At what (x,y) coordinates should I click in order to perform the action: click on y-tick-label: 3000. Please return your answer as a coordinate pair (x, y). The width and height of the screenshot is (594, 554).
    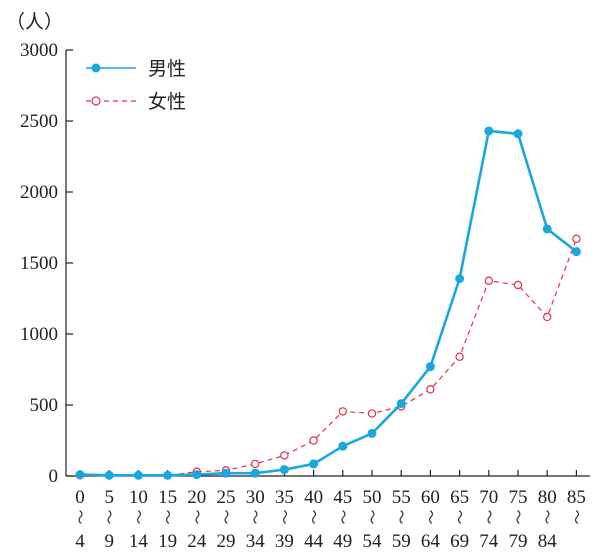
    Looking at the image, I should click on (39, 50).